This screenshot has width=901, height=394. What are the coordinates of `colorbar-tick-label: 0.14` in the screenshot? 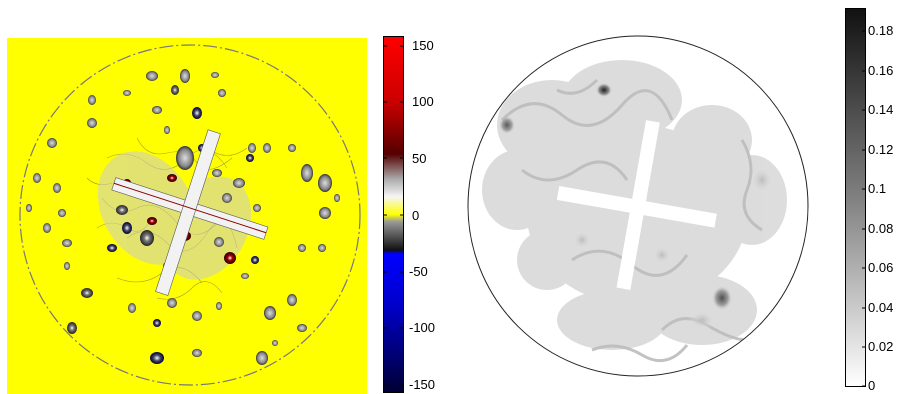 It's located at (881, 109).